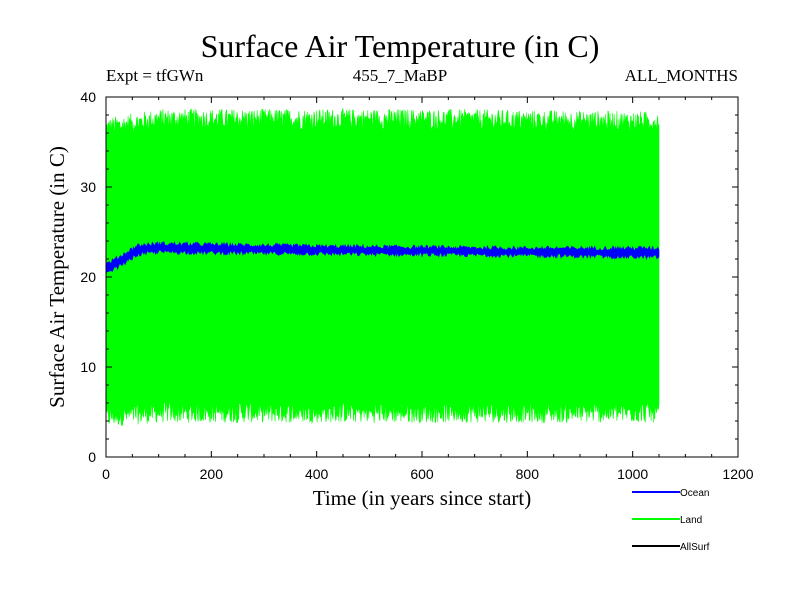  Describe the element at coordinates (317, 474) in the screenshot. I see `x-tick-label: 400` at that location.